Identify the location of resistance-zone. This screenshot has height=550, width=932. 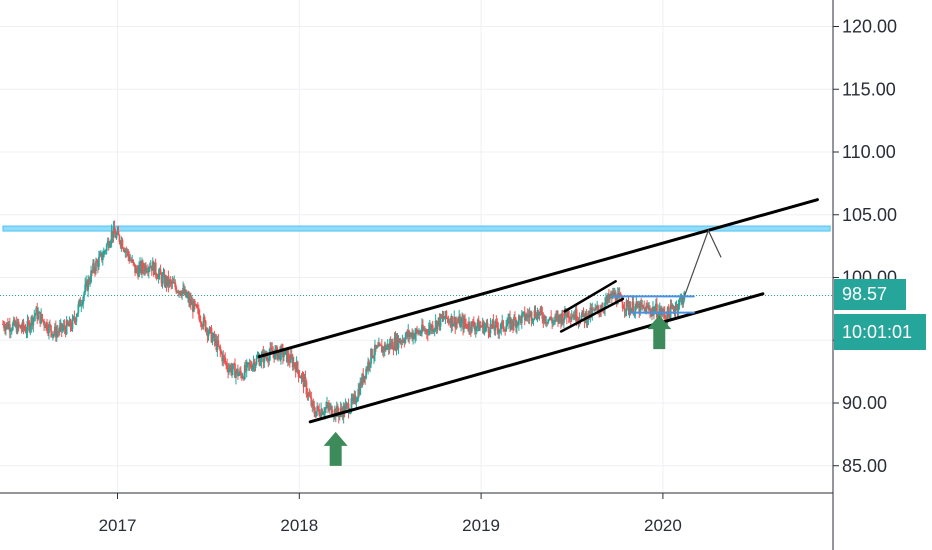
(416, 228).